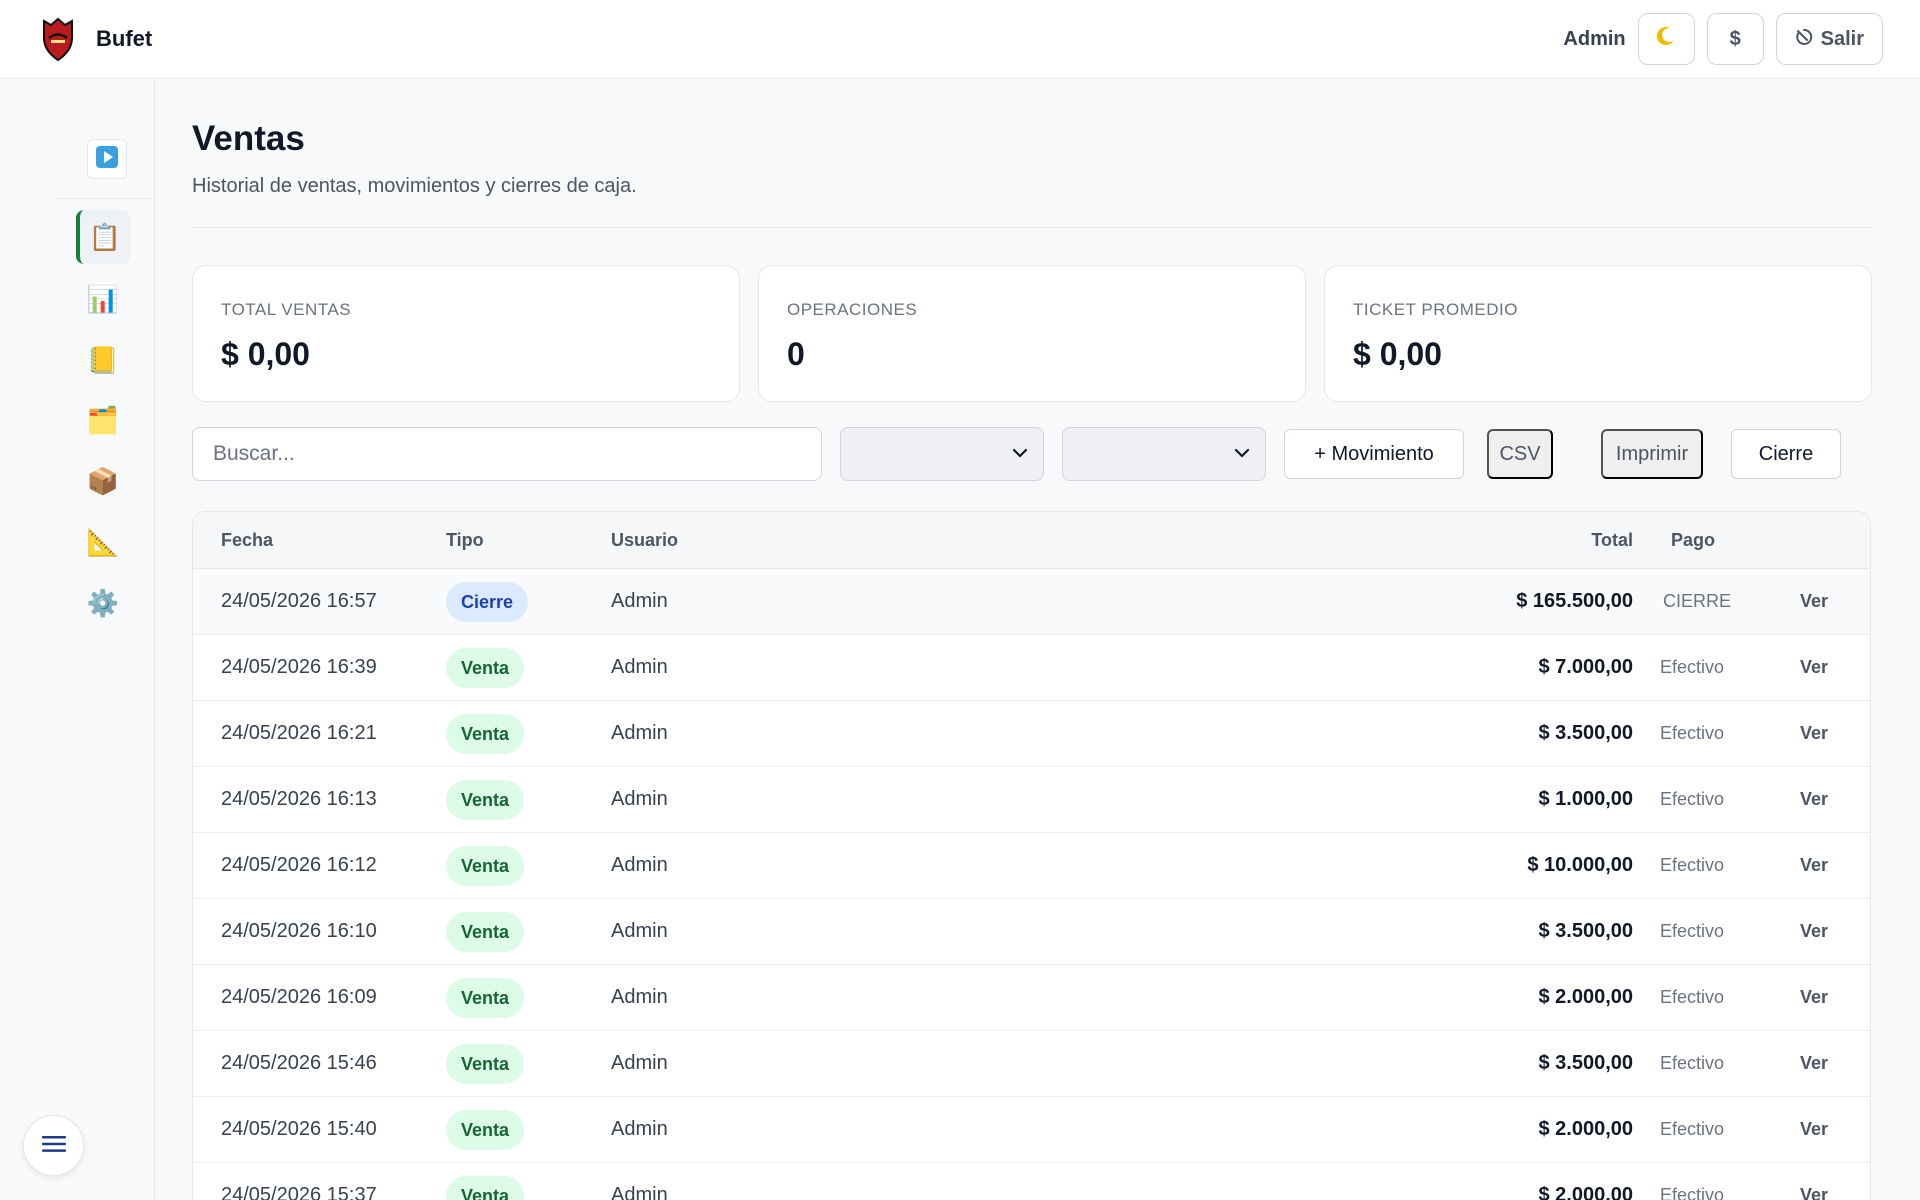 This screenshot has height=1200, width=1920. Describe the element at coordinates (507, 454) in the screenshot. I see `search-input` at that location.